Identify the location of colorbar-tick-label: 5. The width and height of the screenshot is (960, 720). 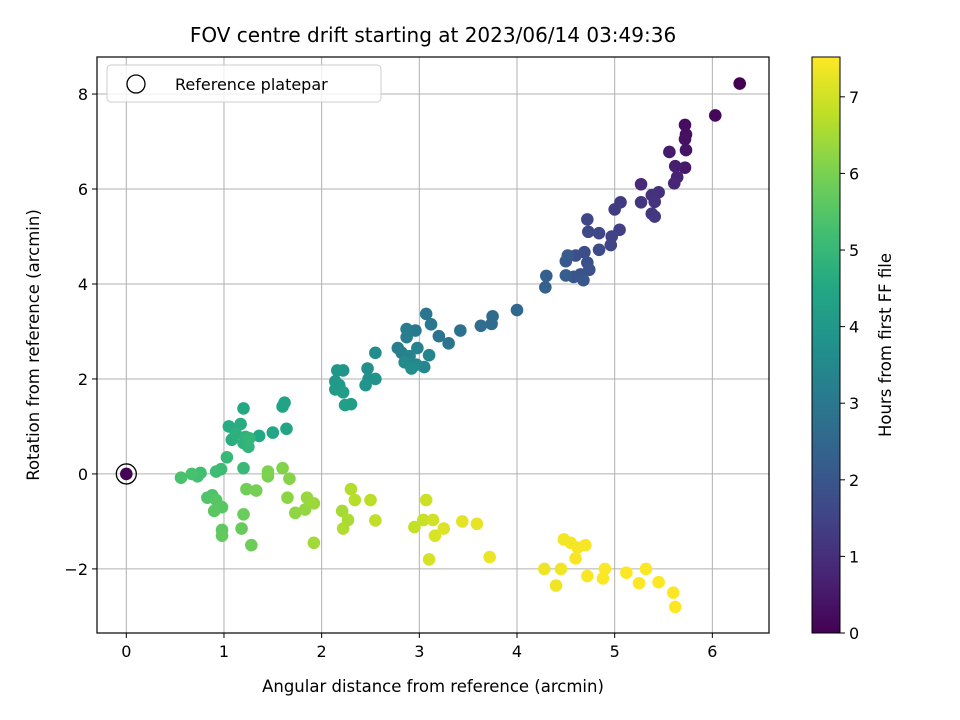
(854, 250).